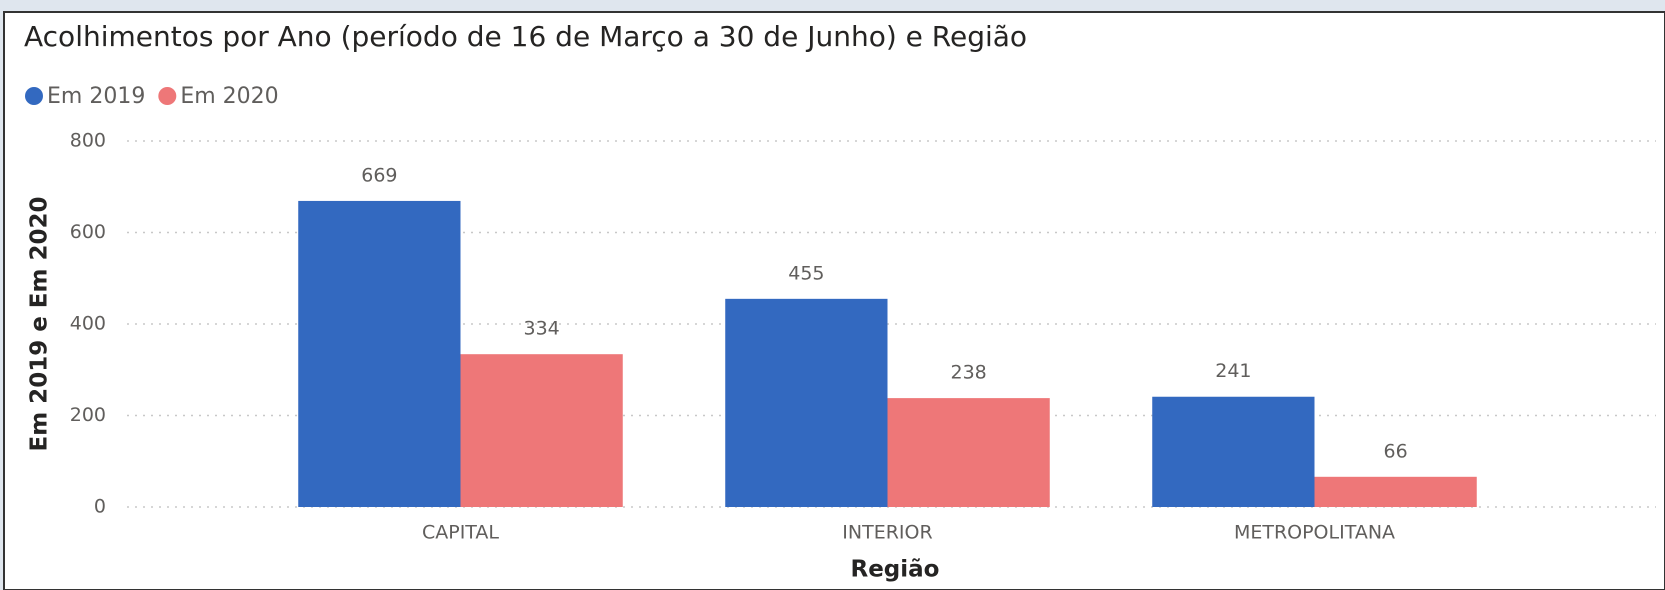 The width and height of the screenshot is (1665, 590). I want to click on data-label: 66, so click(1396, 451).